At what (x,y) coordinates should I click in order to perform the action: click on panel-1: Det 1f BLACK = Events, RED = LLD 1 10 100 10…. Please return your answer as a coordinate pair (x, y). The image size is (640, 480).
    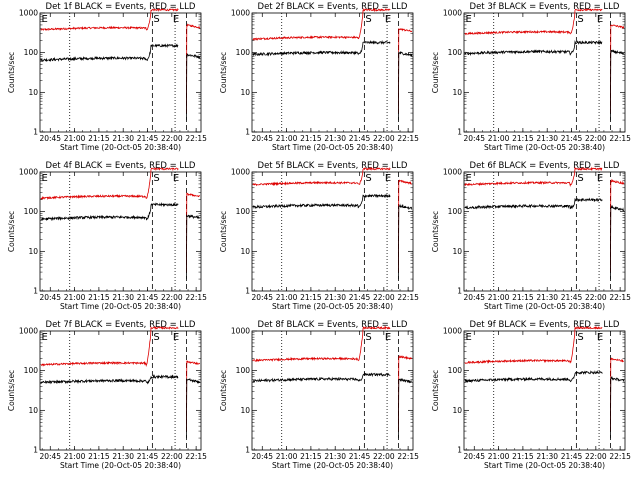
    Looking at the image, I should click on (107, 77).